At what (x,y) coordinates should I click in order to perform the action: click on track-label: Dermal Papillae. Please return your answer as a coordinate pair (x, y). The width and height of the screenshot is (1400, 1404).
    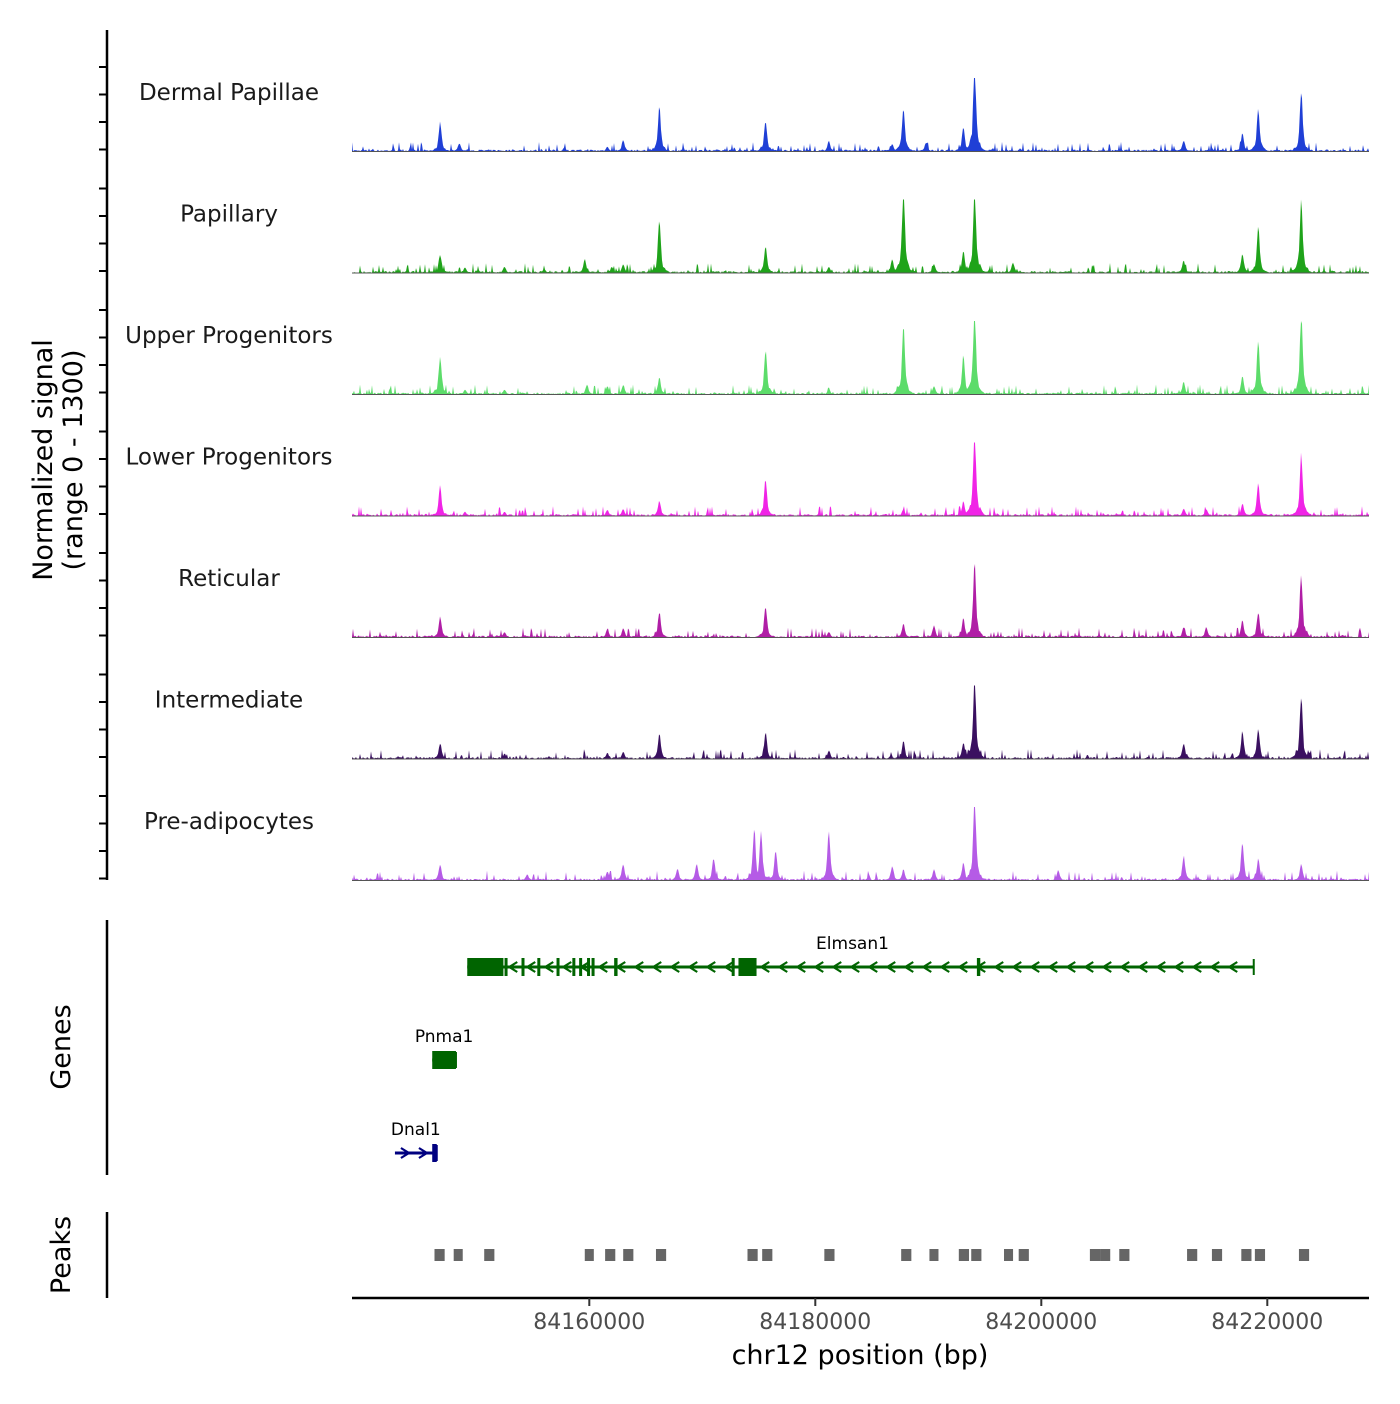
    Looking at the image, I should click on (229, 93).